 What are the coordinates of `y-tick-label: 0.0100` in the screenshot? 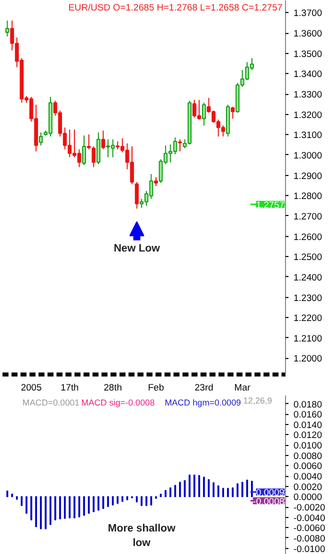 It's located at (308, 445).